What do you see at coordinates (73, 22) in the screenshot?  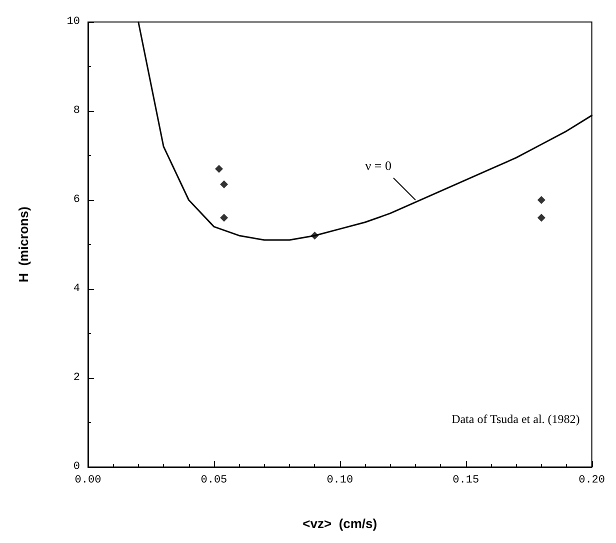 I see `y-tick-label: 10` at bounding box center [73, 22].